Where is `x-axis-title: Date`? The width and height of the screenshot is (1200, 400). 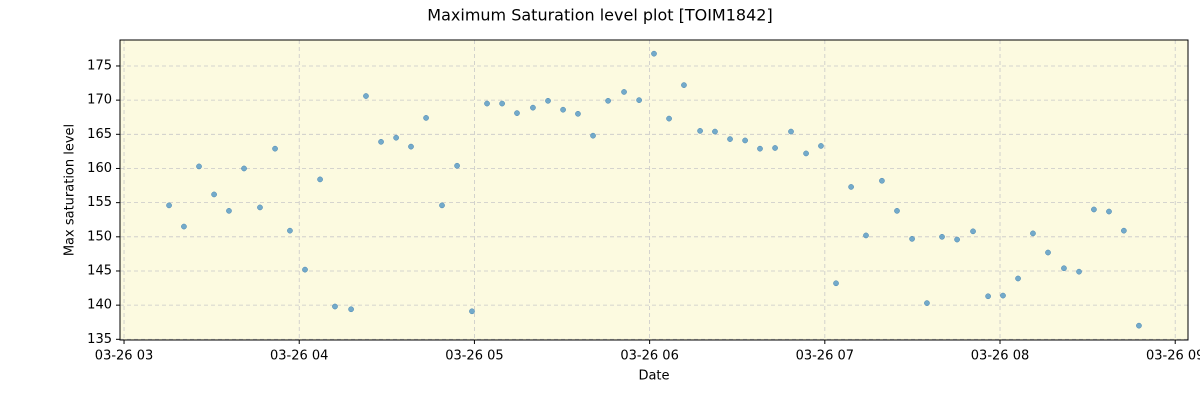
x-axis-title: Date is located at coordinates (653, 376).